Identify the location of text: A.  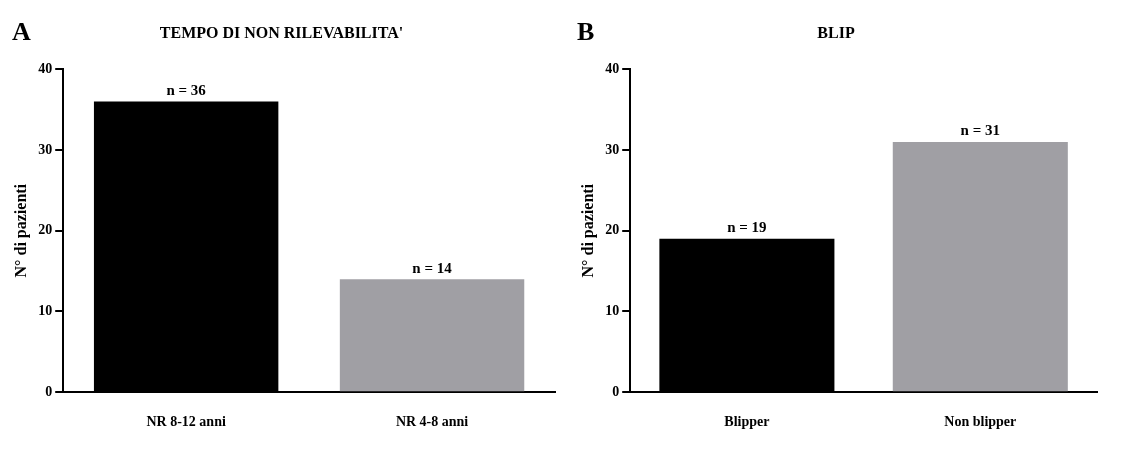
(21, 31).